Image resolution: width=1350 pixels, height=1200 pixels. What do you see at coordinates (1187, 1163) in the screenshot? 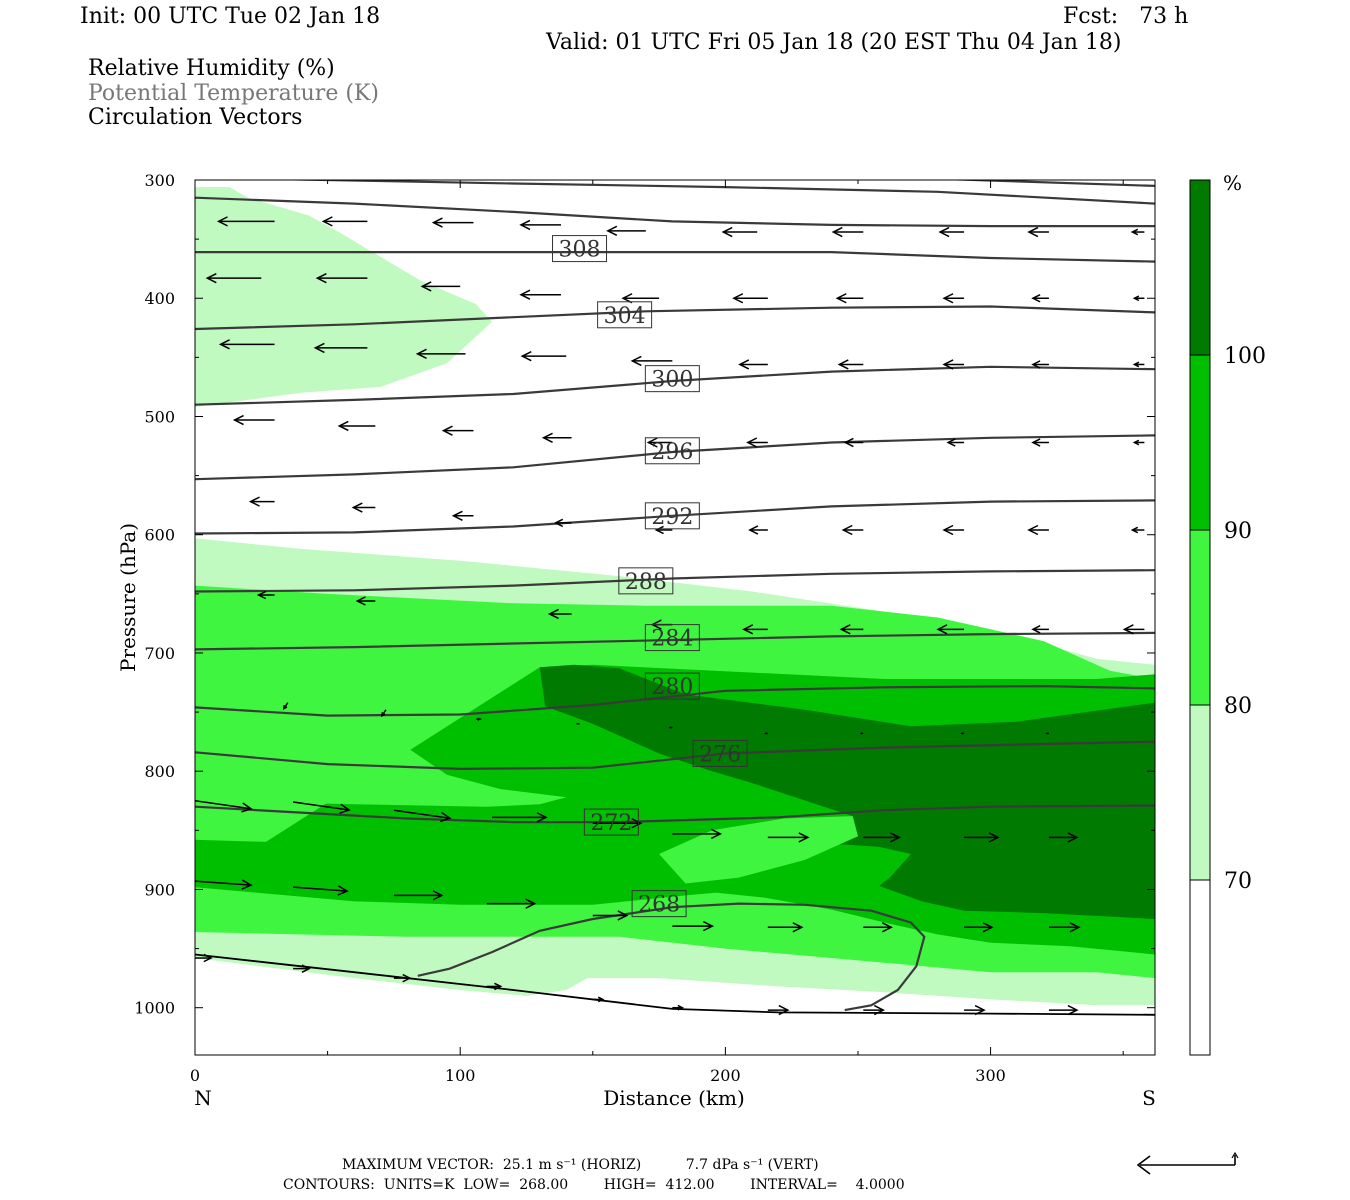
I see `max-vector-reference` at bounding box center [1187, 1163].